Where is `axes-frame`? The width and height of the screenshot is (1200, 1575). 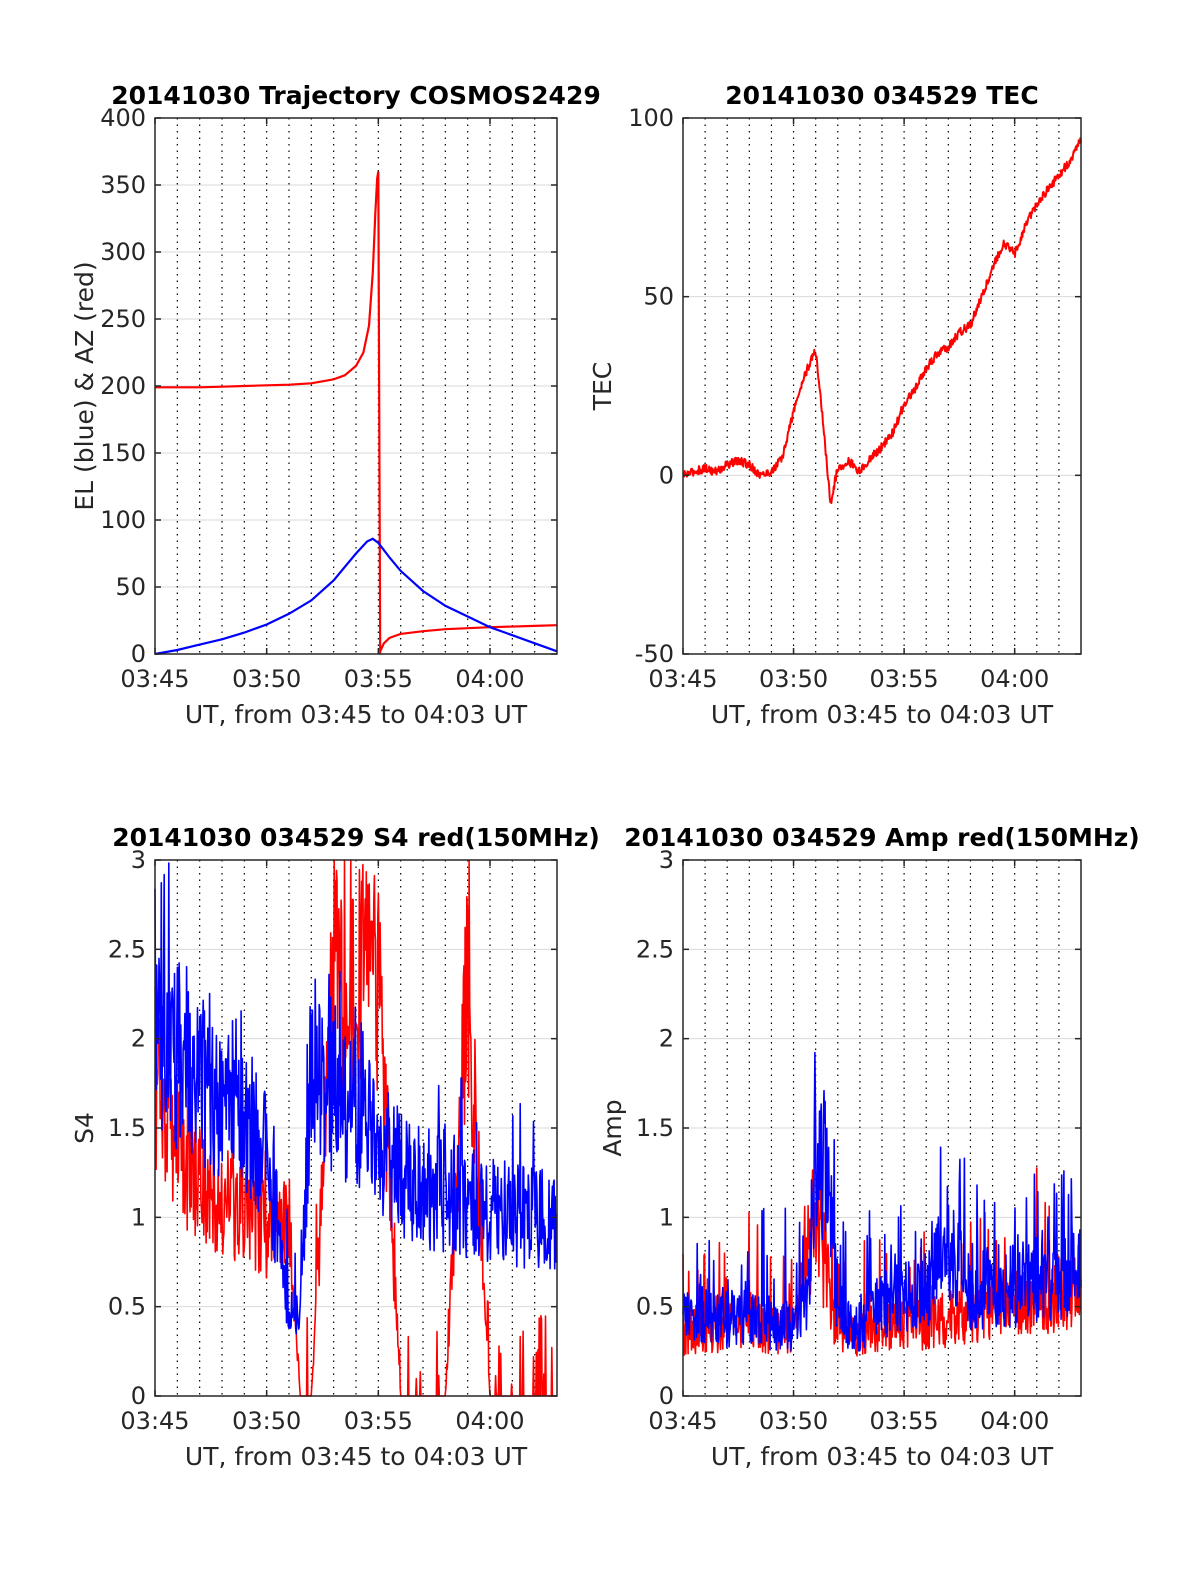 axes-frame is located at coordinates (882, 386).